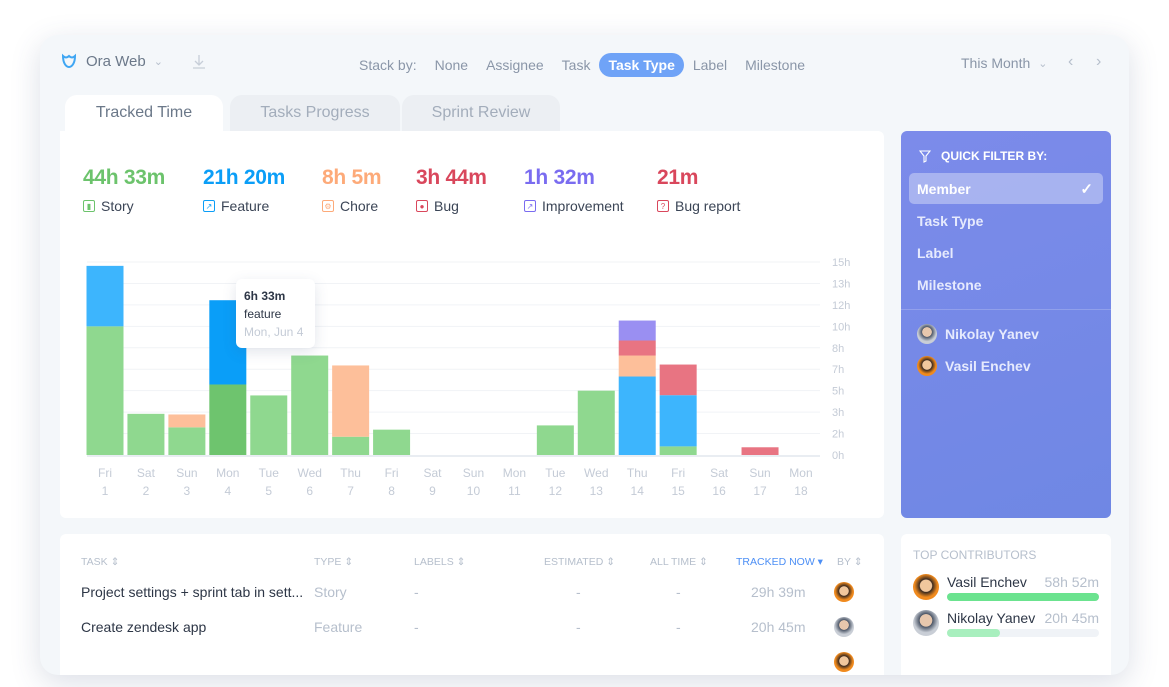 This screenshot has width=1169, height=687. What do you see at coordinates (416, 592) in the screenshot?
I see `task-labels: -` at bounding box center [416, 592].